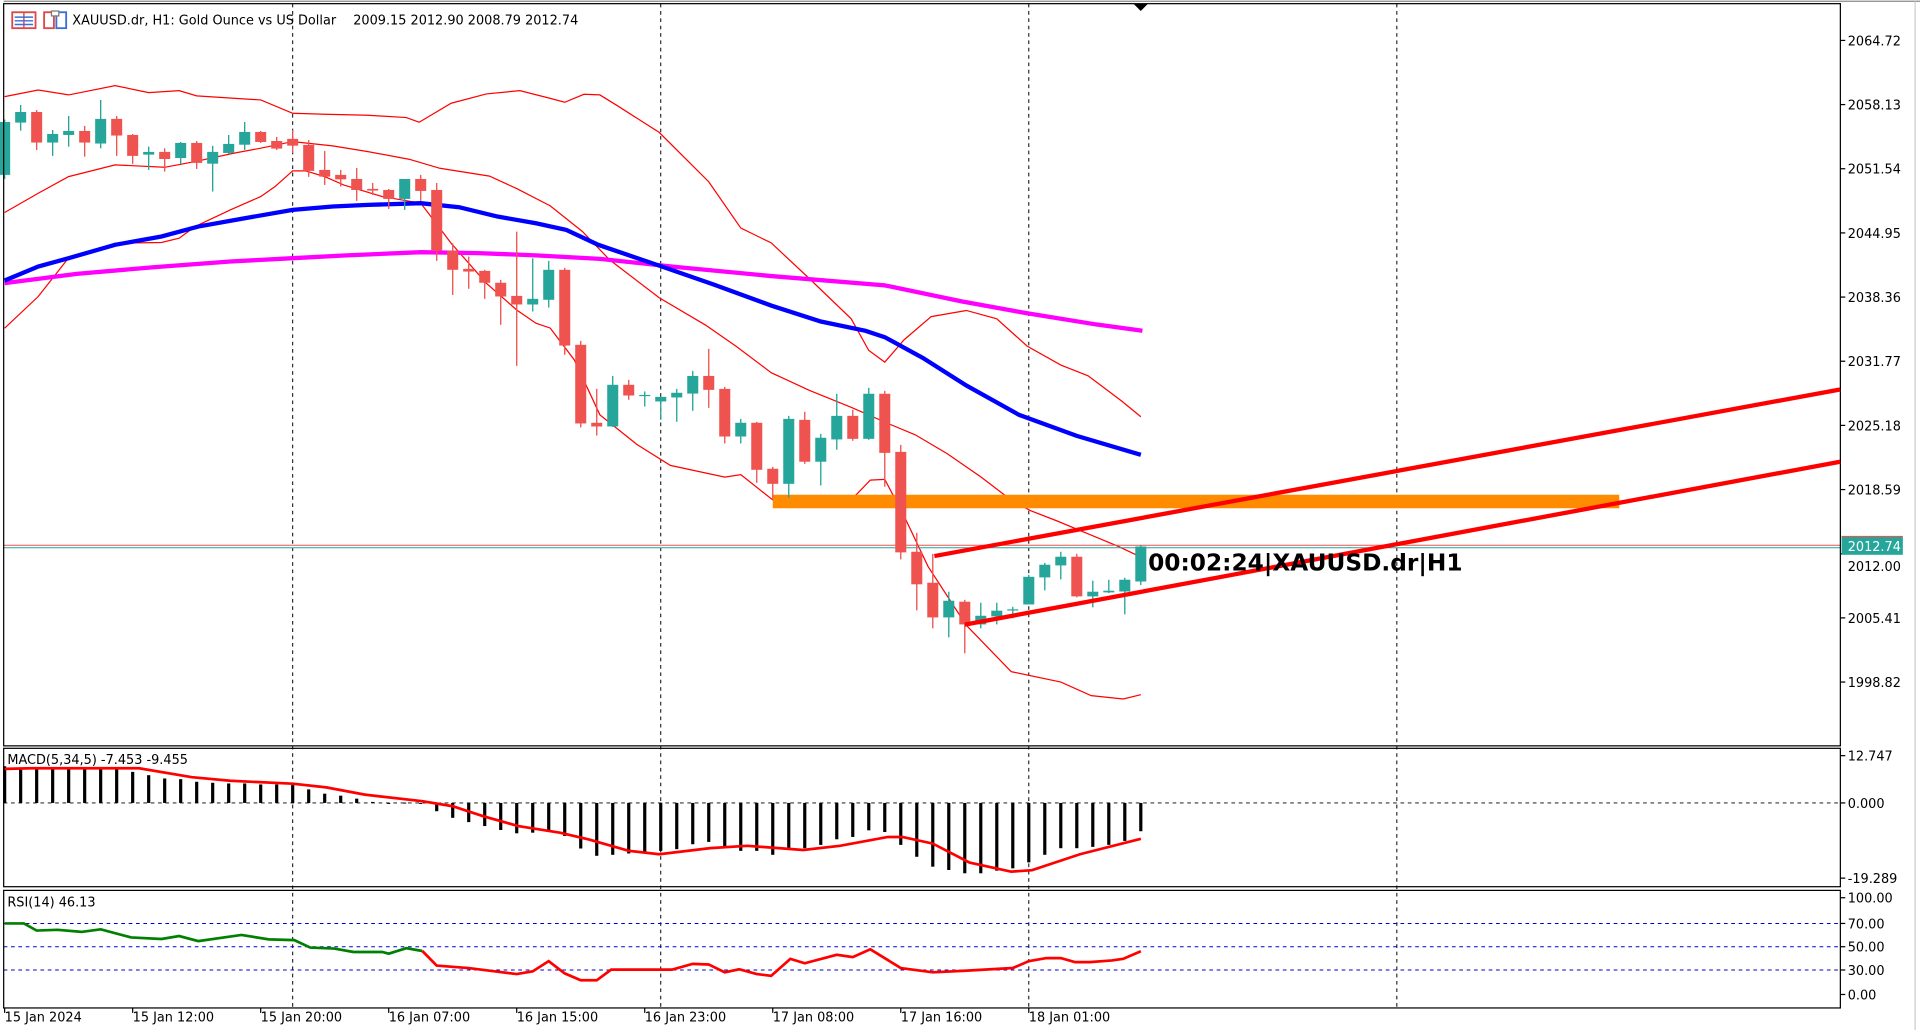 The height and width of the screenshot is (1030, 1920). I want to click on support-resistance-zone, so click(1196, 501).